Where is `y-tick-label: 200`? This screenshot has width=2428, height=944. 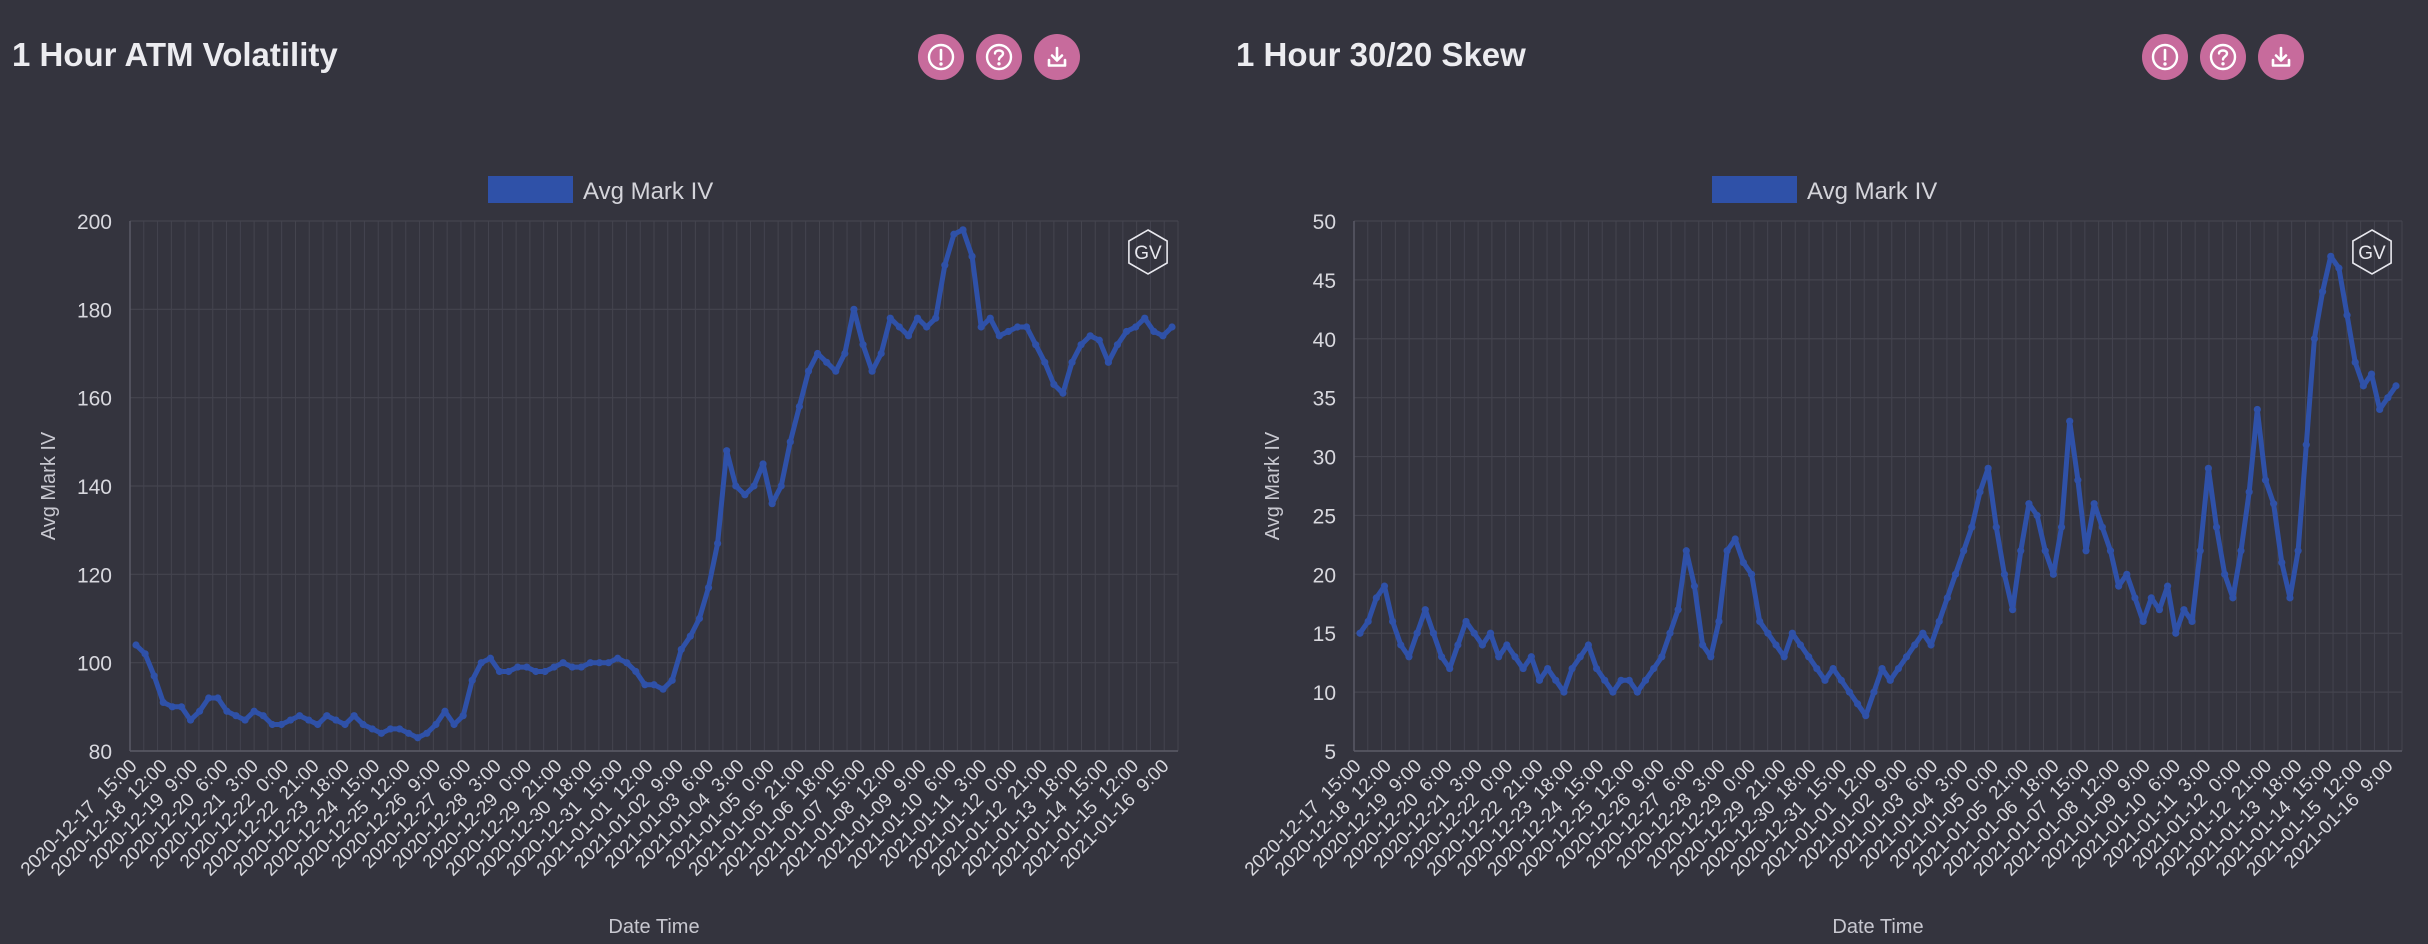 y-tick-label: 200 is located at coordinates (94, 222).